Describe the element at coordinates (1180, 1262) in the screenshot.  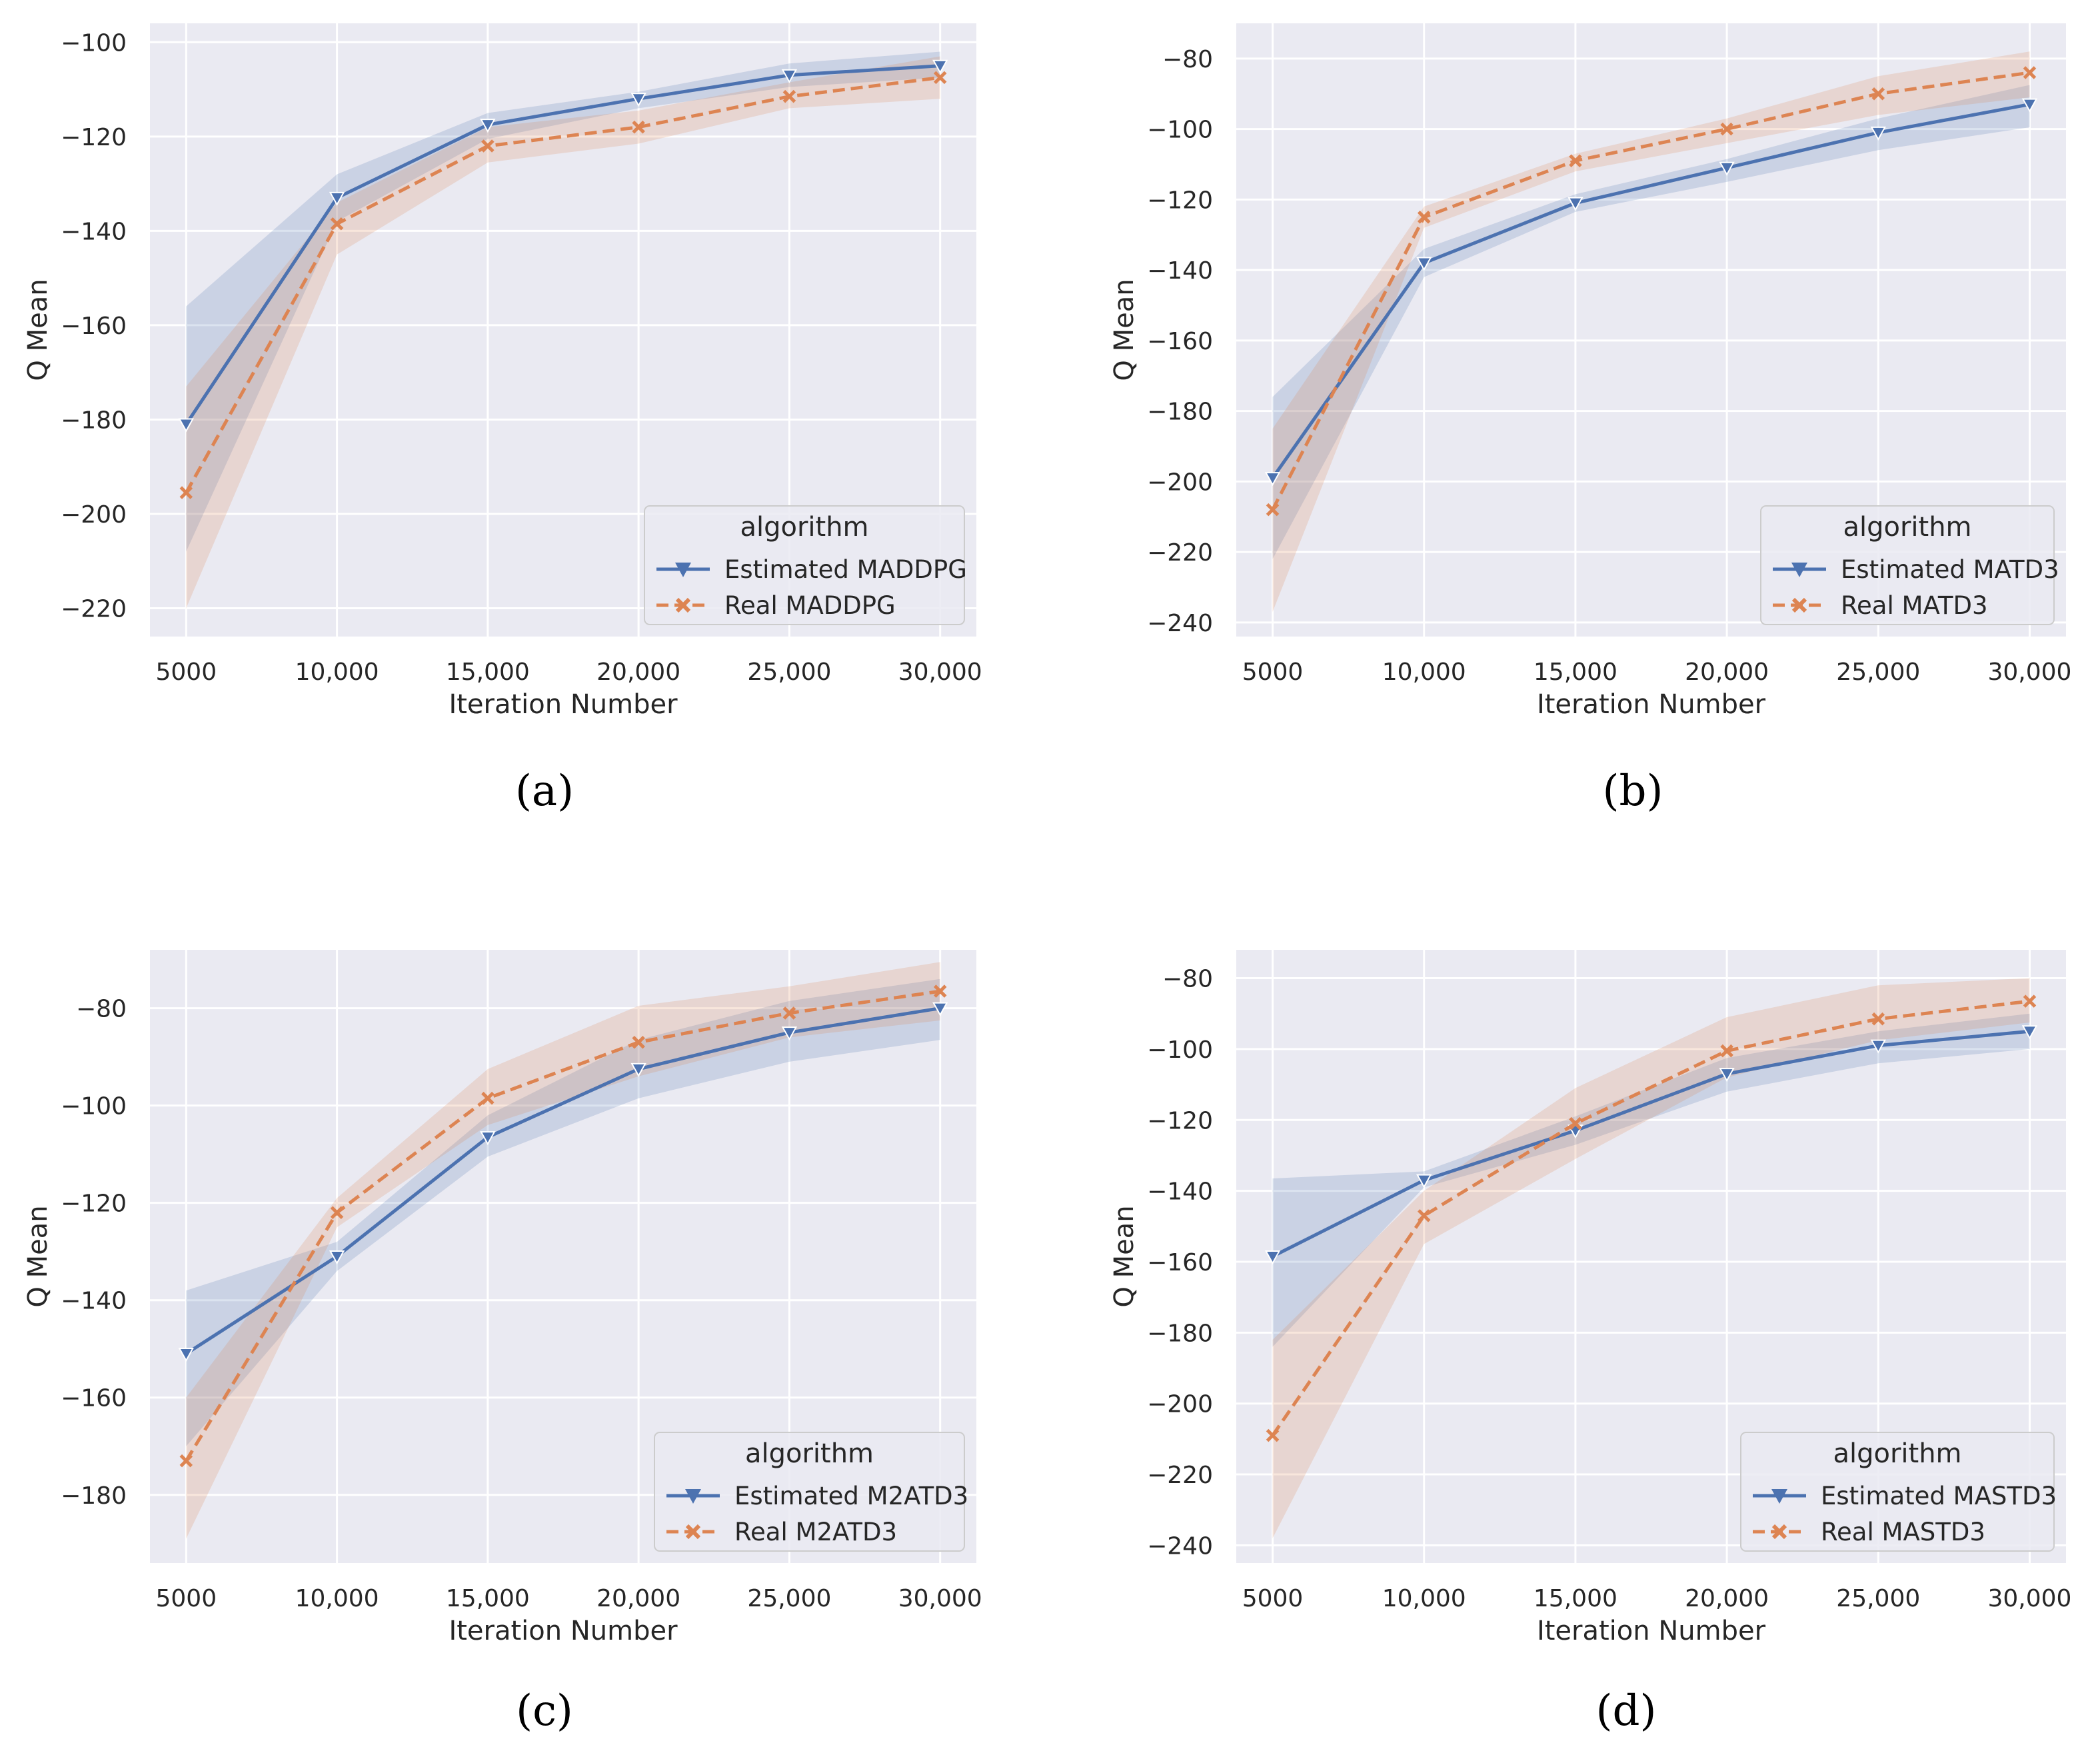
I see `y-tick-label-d-4: −160` at that location.